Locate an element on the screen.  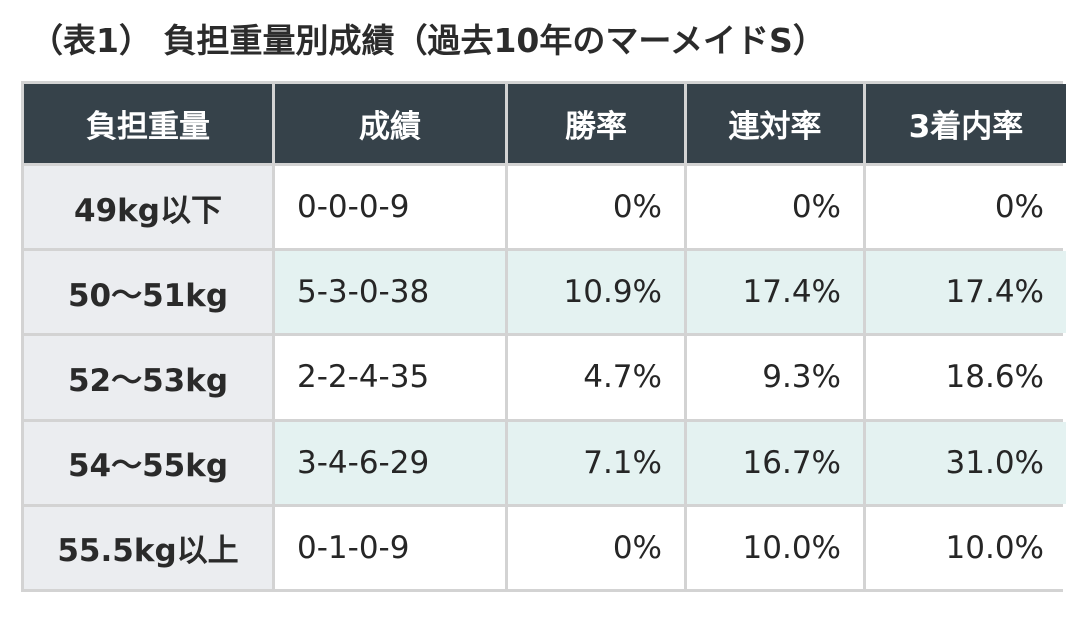
weight-cell: 50〜51kg is located at coordinates (148, 292).